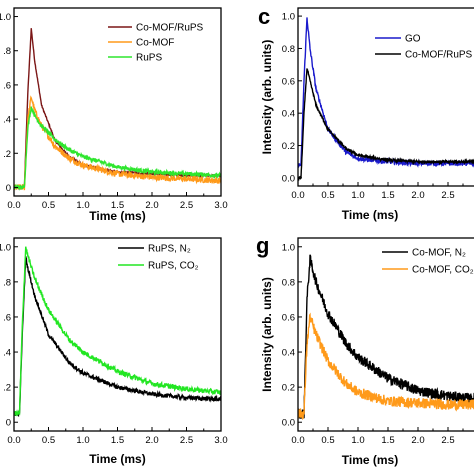 The image size is (474, 474). I want to click on panel-letter: g, so click(262, 245).